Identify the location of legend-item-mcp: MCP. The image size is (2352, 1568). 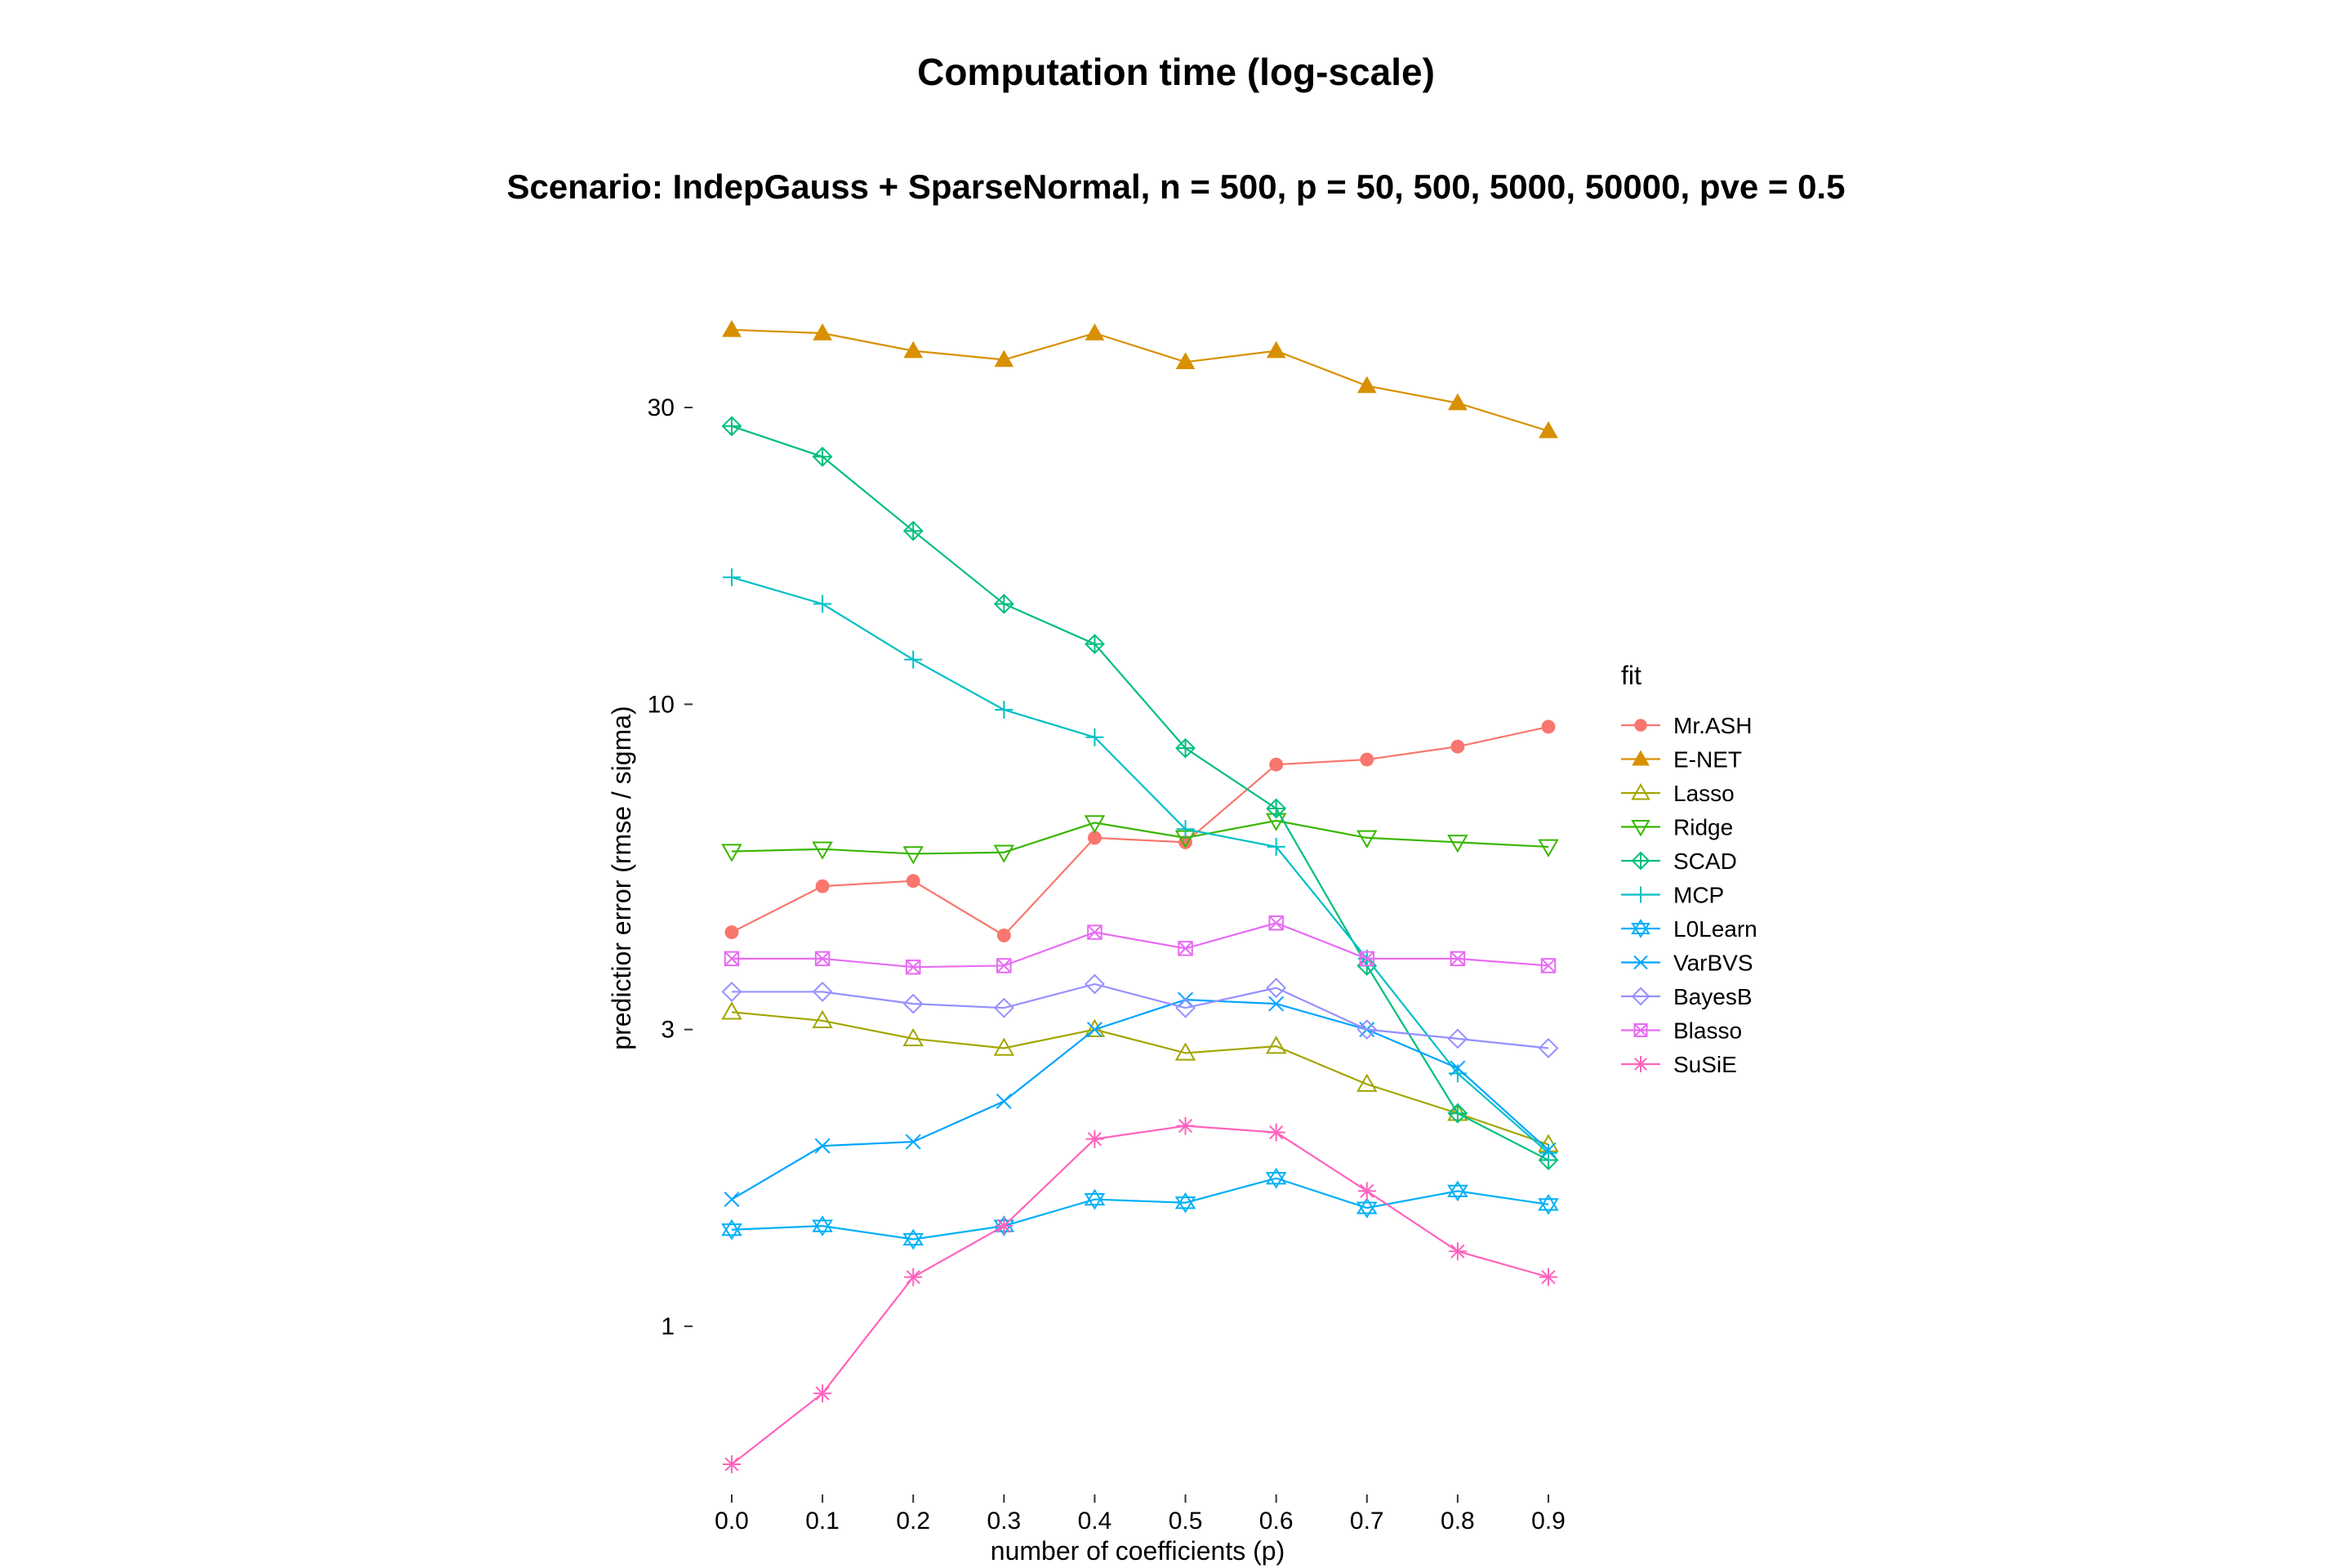
(1672, 896).